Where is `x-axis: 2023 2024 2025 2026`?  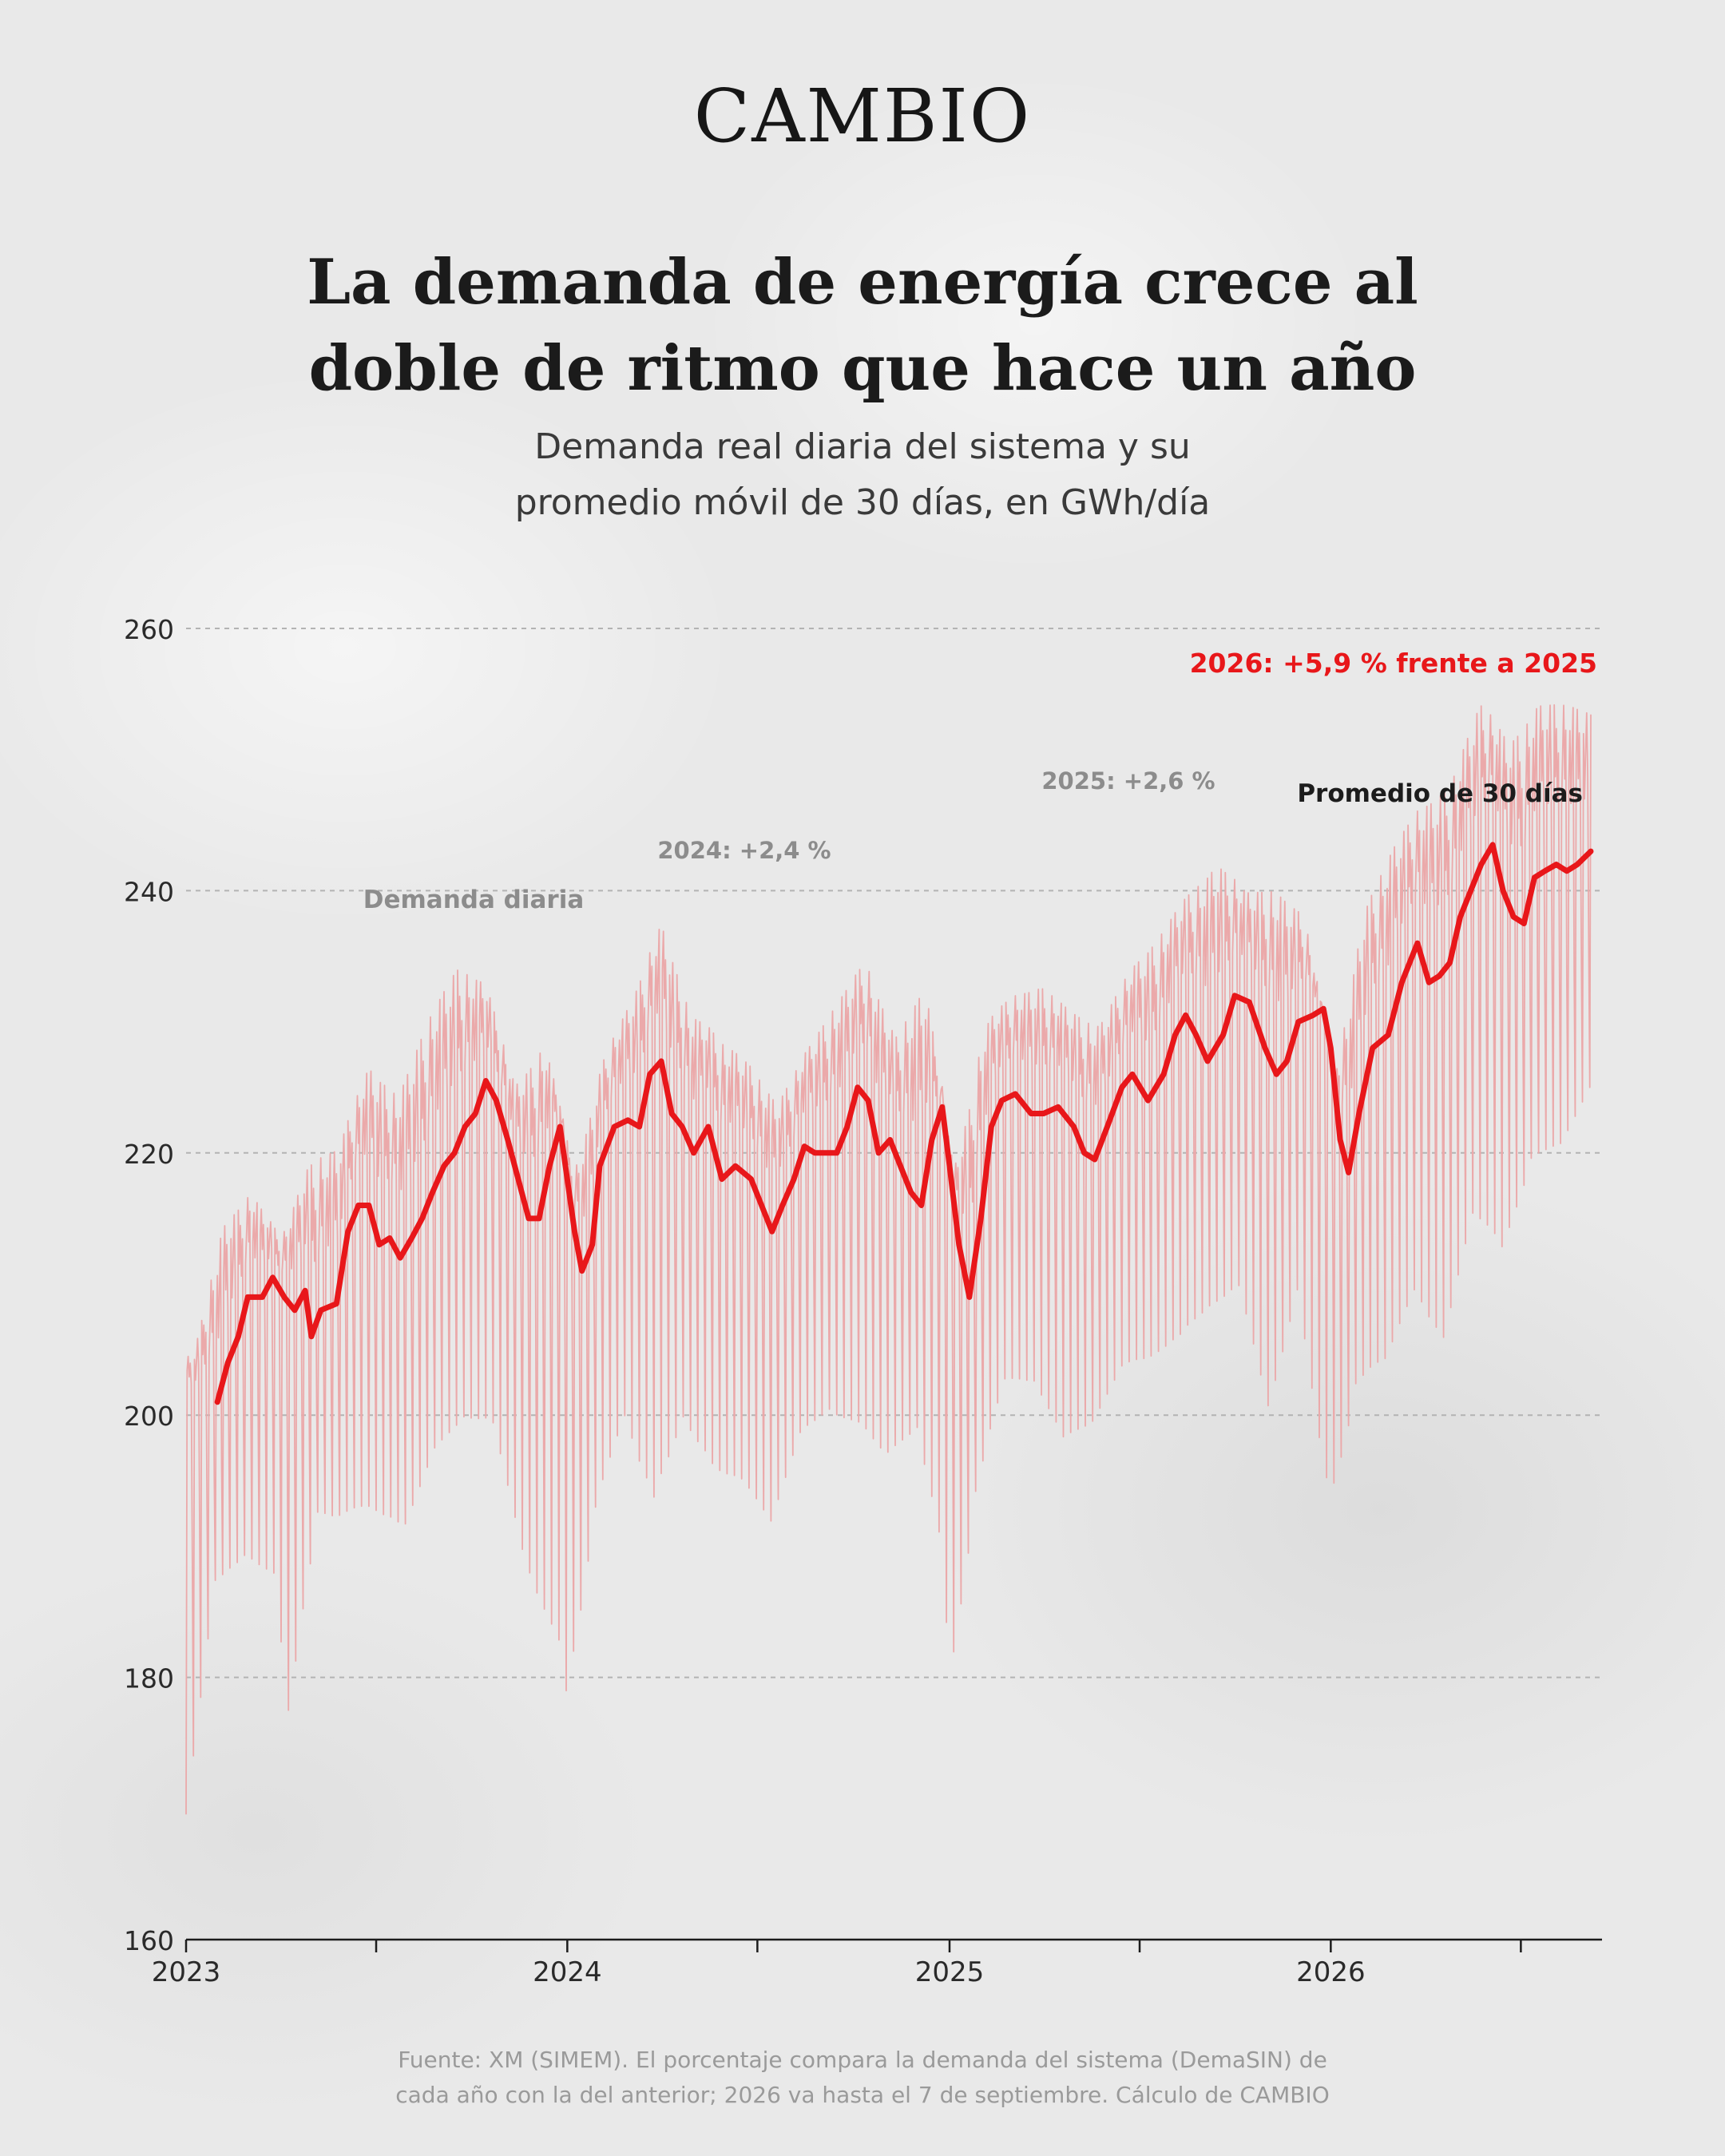 x-axis: 2023 2024 2025 2026 is located at coordinates (877, 1963).